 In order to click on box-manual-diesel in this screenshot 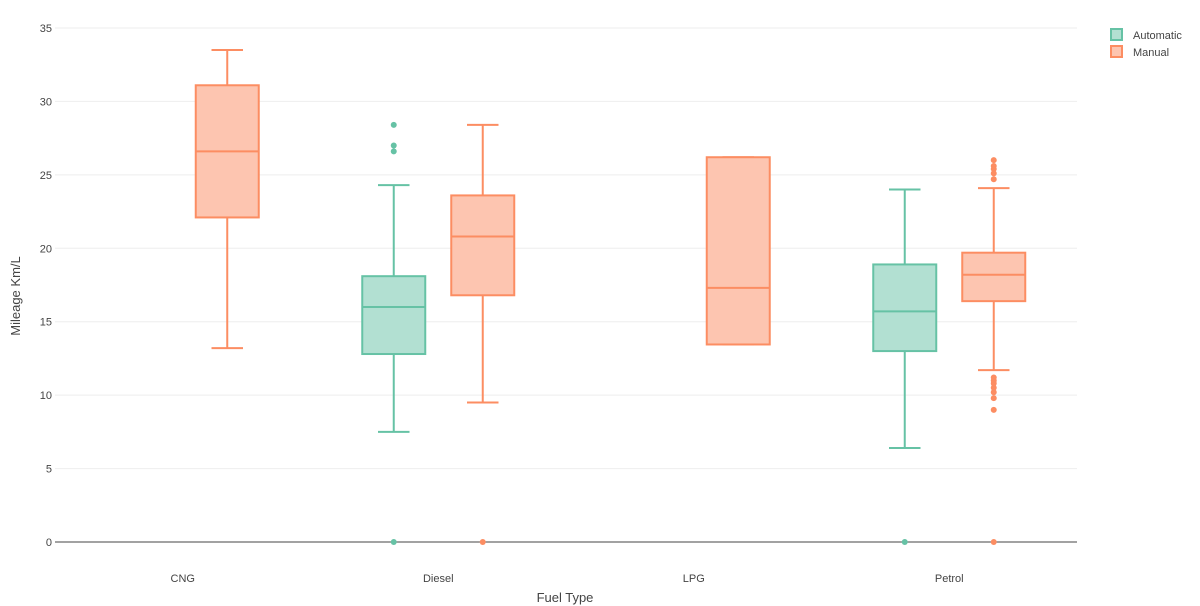, I will do `click(483, 334)`.